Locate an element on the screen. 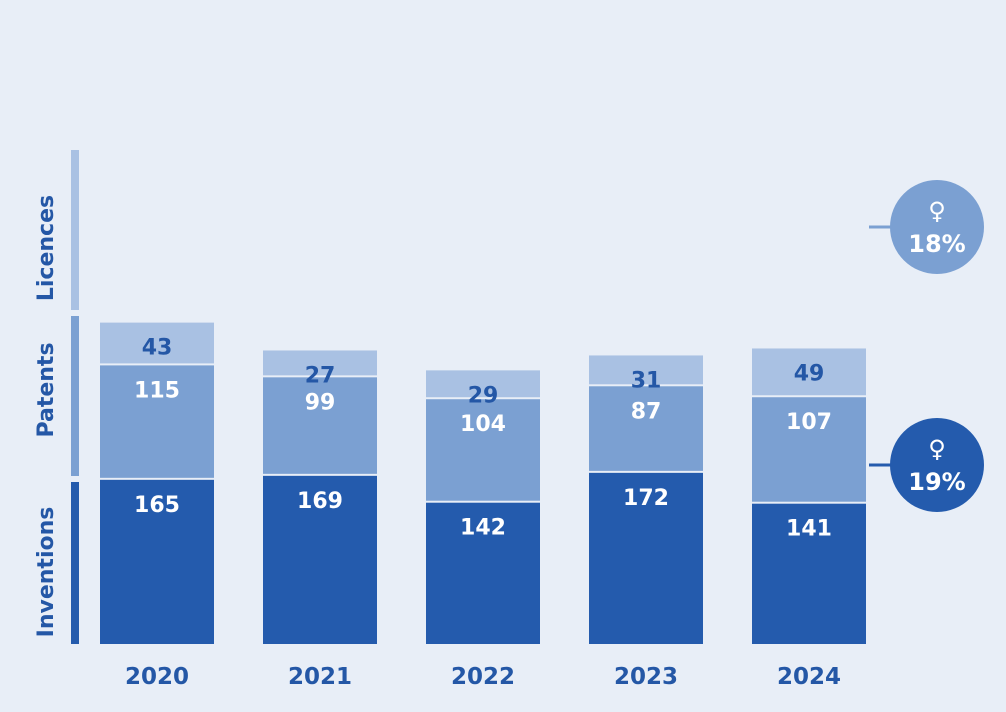 This screenshot has height=712, width=1006. bar-patents-2022 is located at coordinates (483, 450).